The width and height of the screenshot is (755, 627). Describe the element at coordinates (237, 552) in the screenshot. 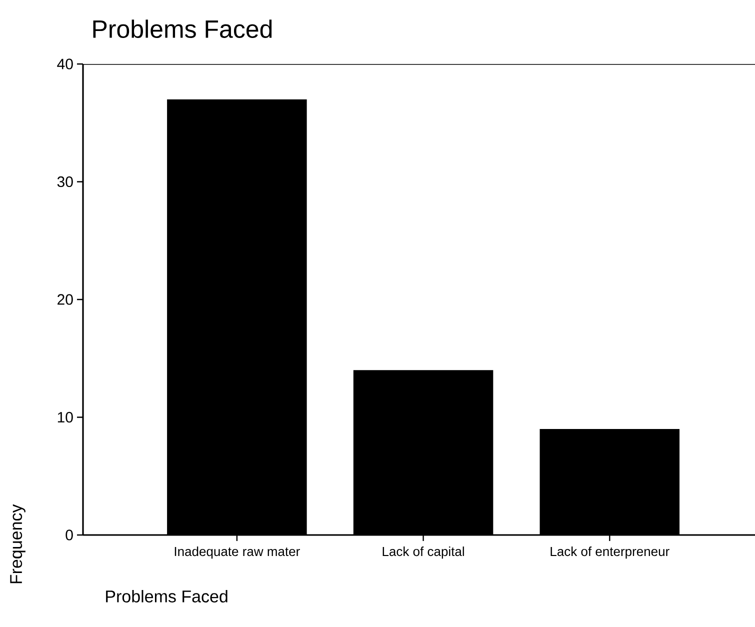

I see `x-tick-label: Inadequate raw mater` at that location.